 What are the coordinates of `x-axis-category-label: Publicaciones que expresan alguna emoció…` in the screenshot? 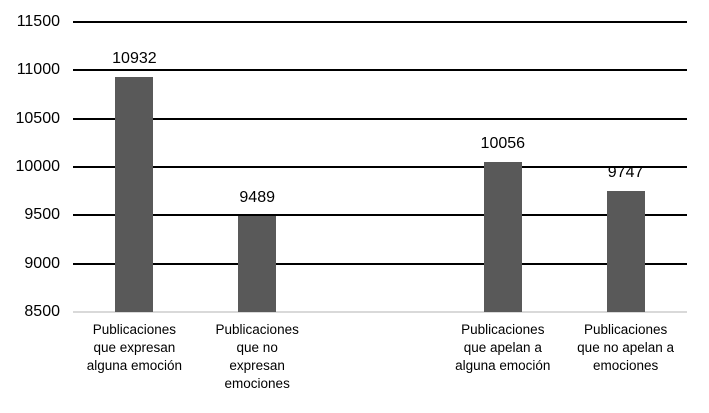 It's located at (134, 347).